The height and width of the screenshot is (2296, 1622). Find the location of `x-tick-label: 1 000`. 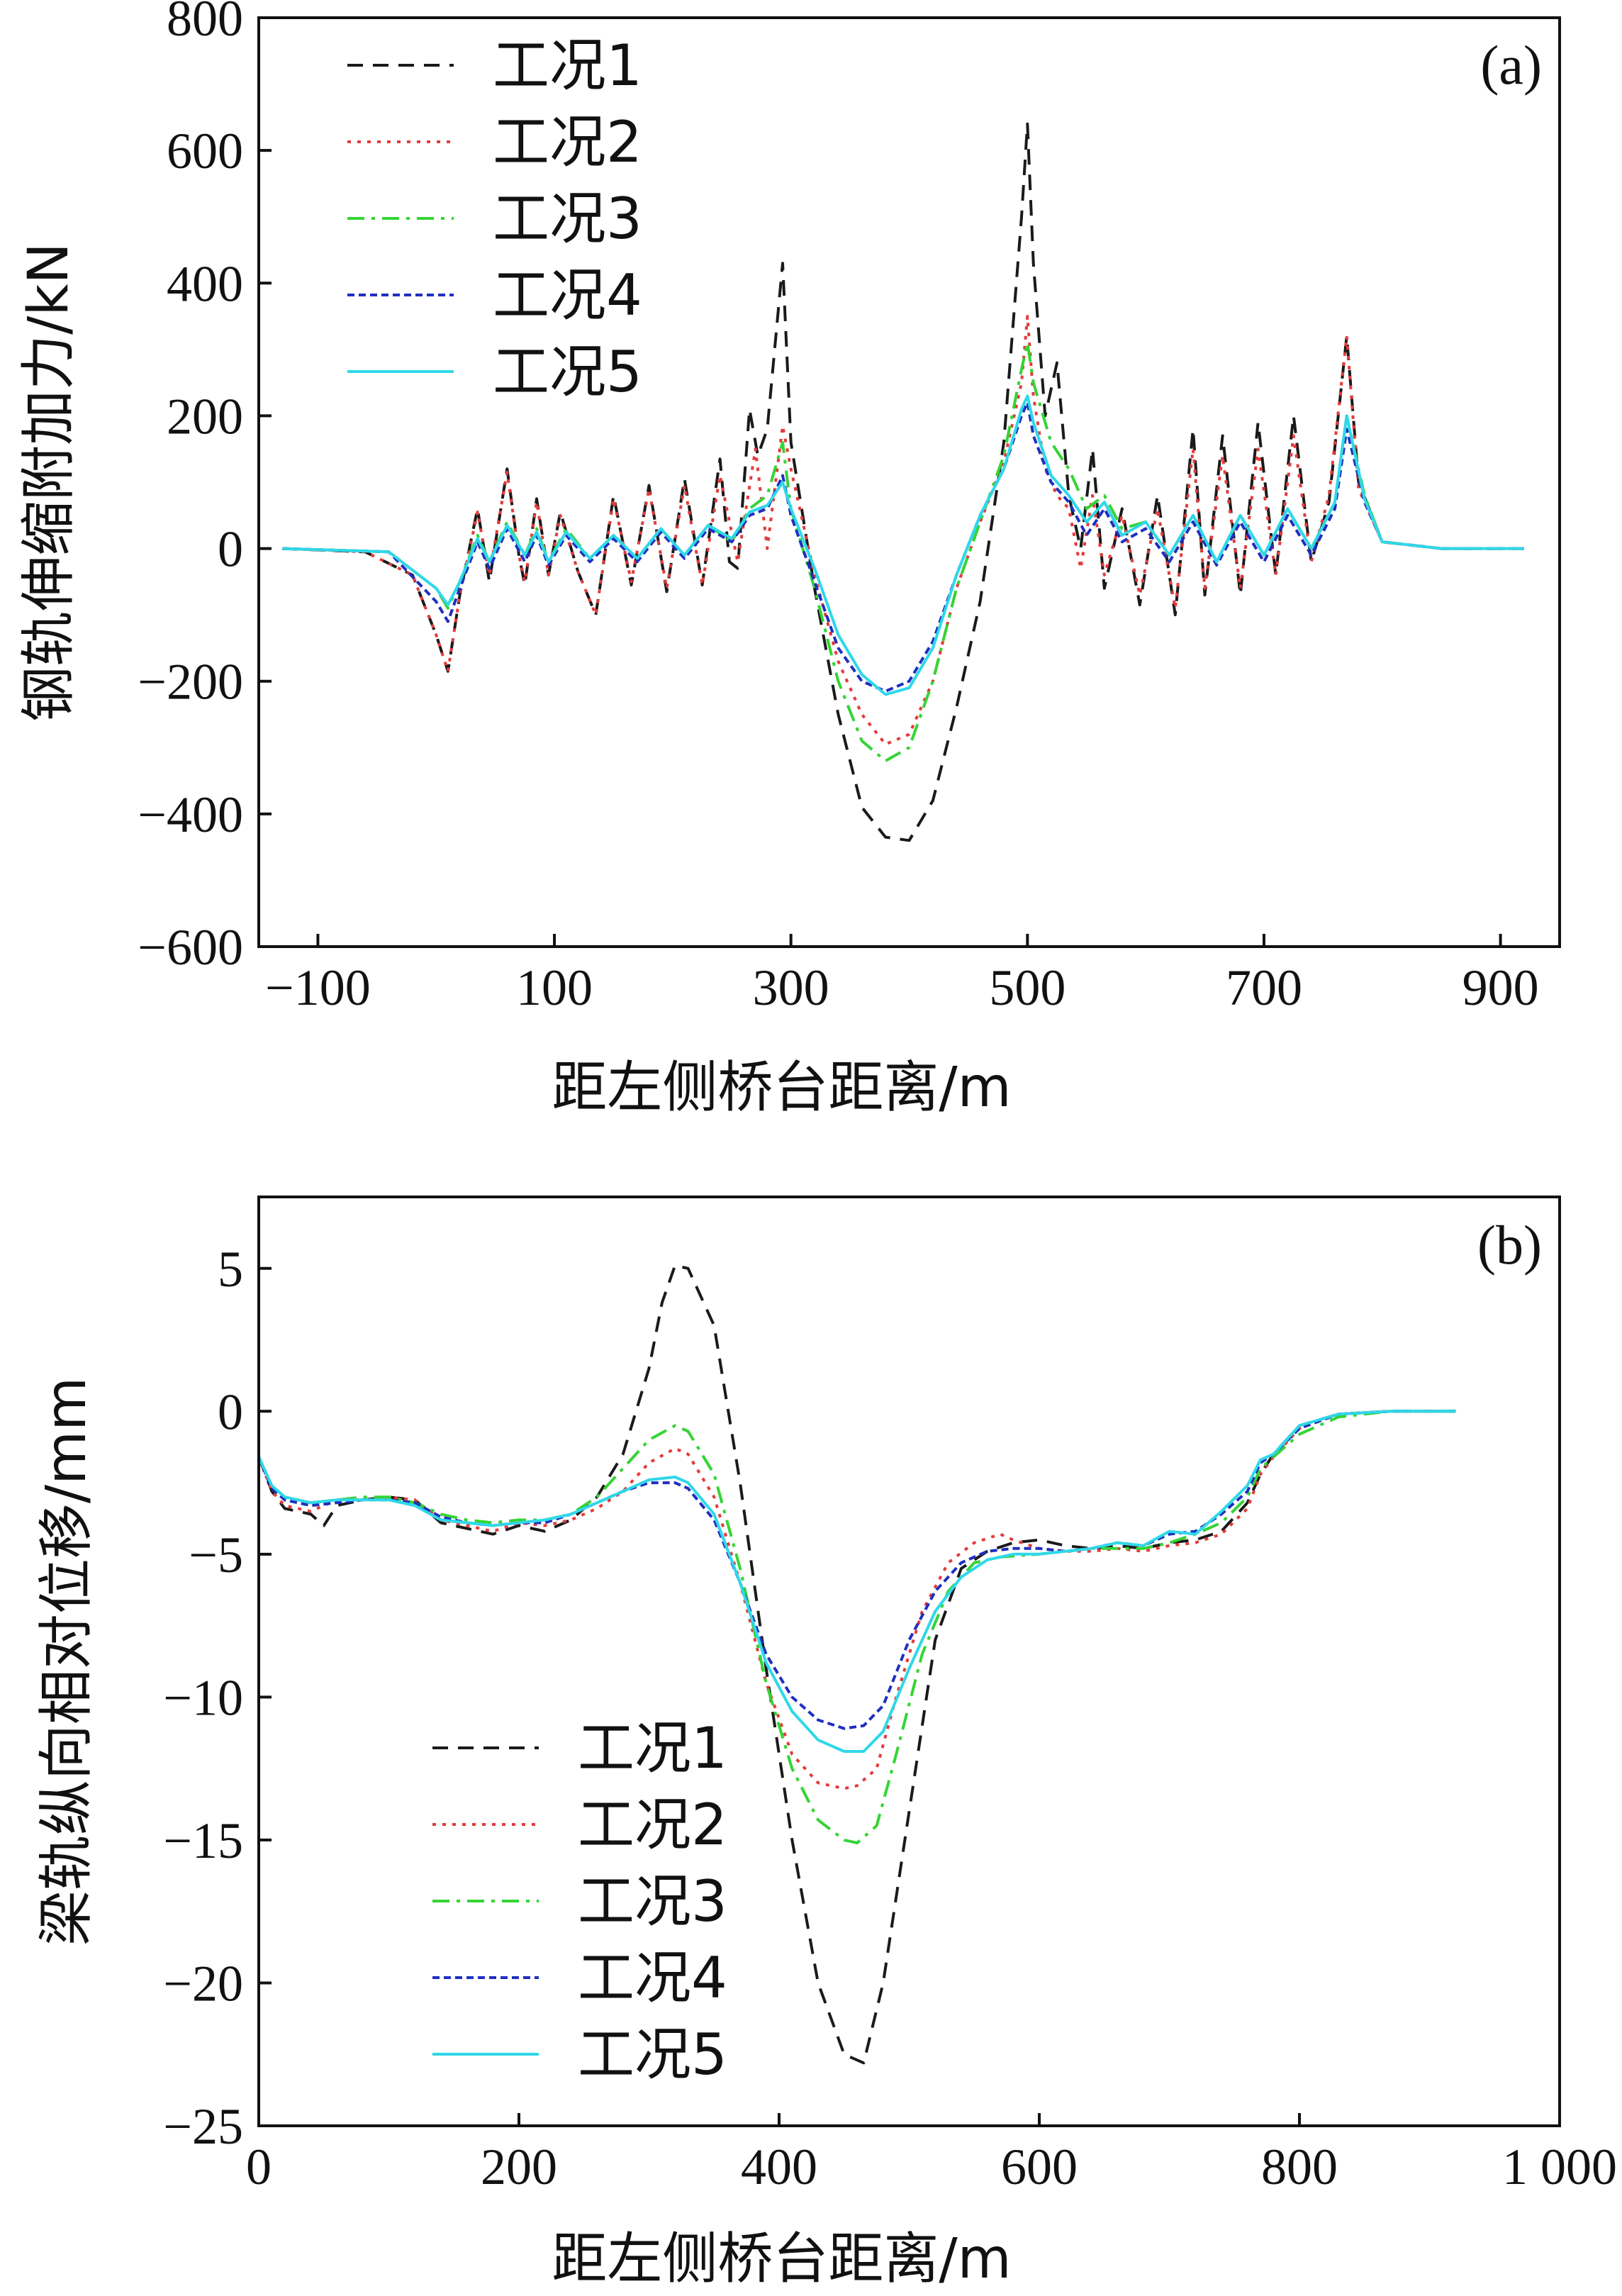

x-tick-label: 1 000 is located at coordinates (1560, 2167).